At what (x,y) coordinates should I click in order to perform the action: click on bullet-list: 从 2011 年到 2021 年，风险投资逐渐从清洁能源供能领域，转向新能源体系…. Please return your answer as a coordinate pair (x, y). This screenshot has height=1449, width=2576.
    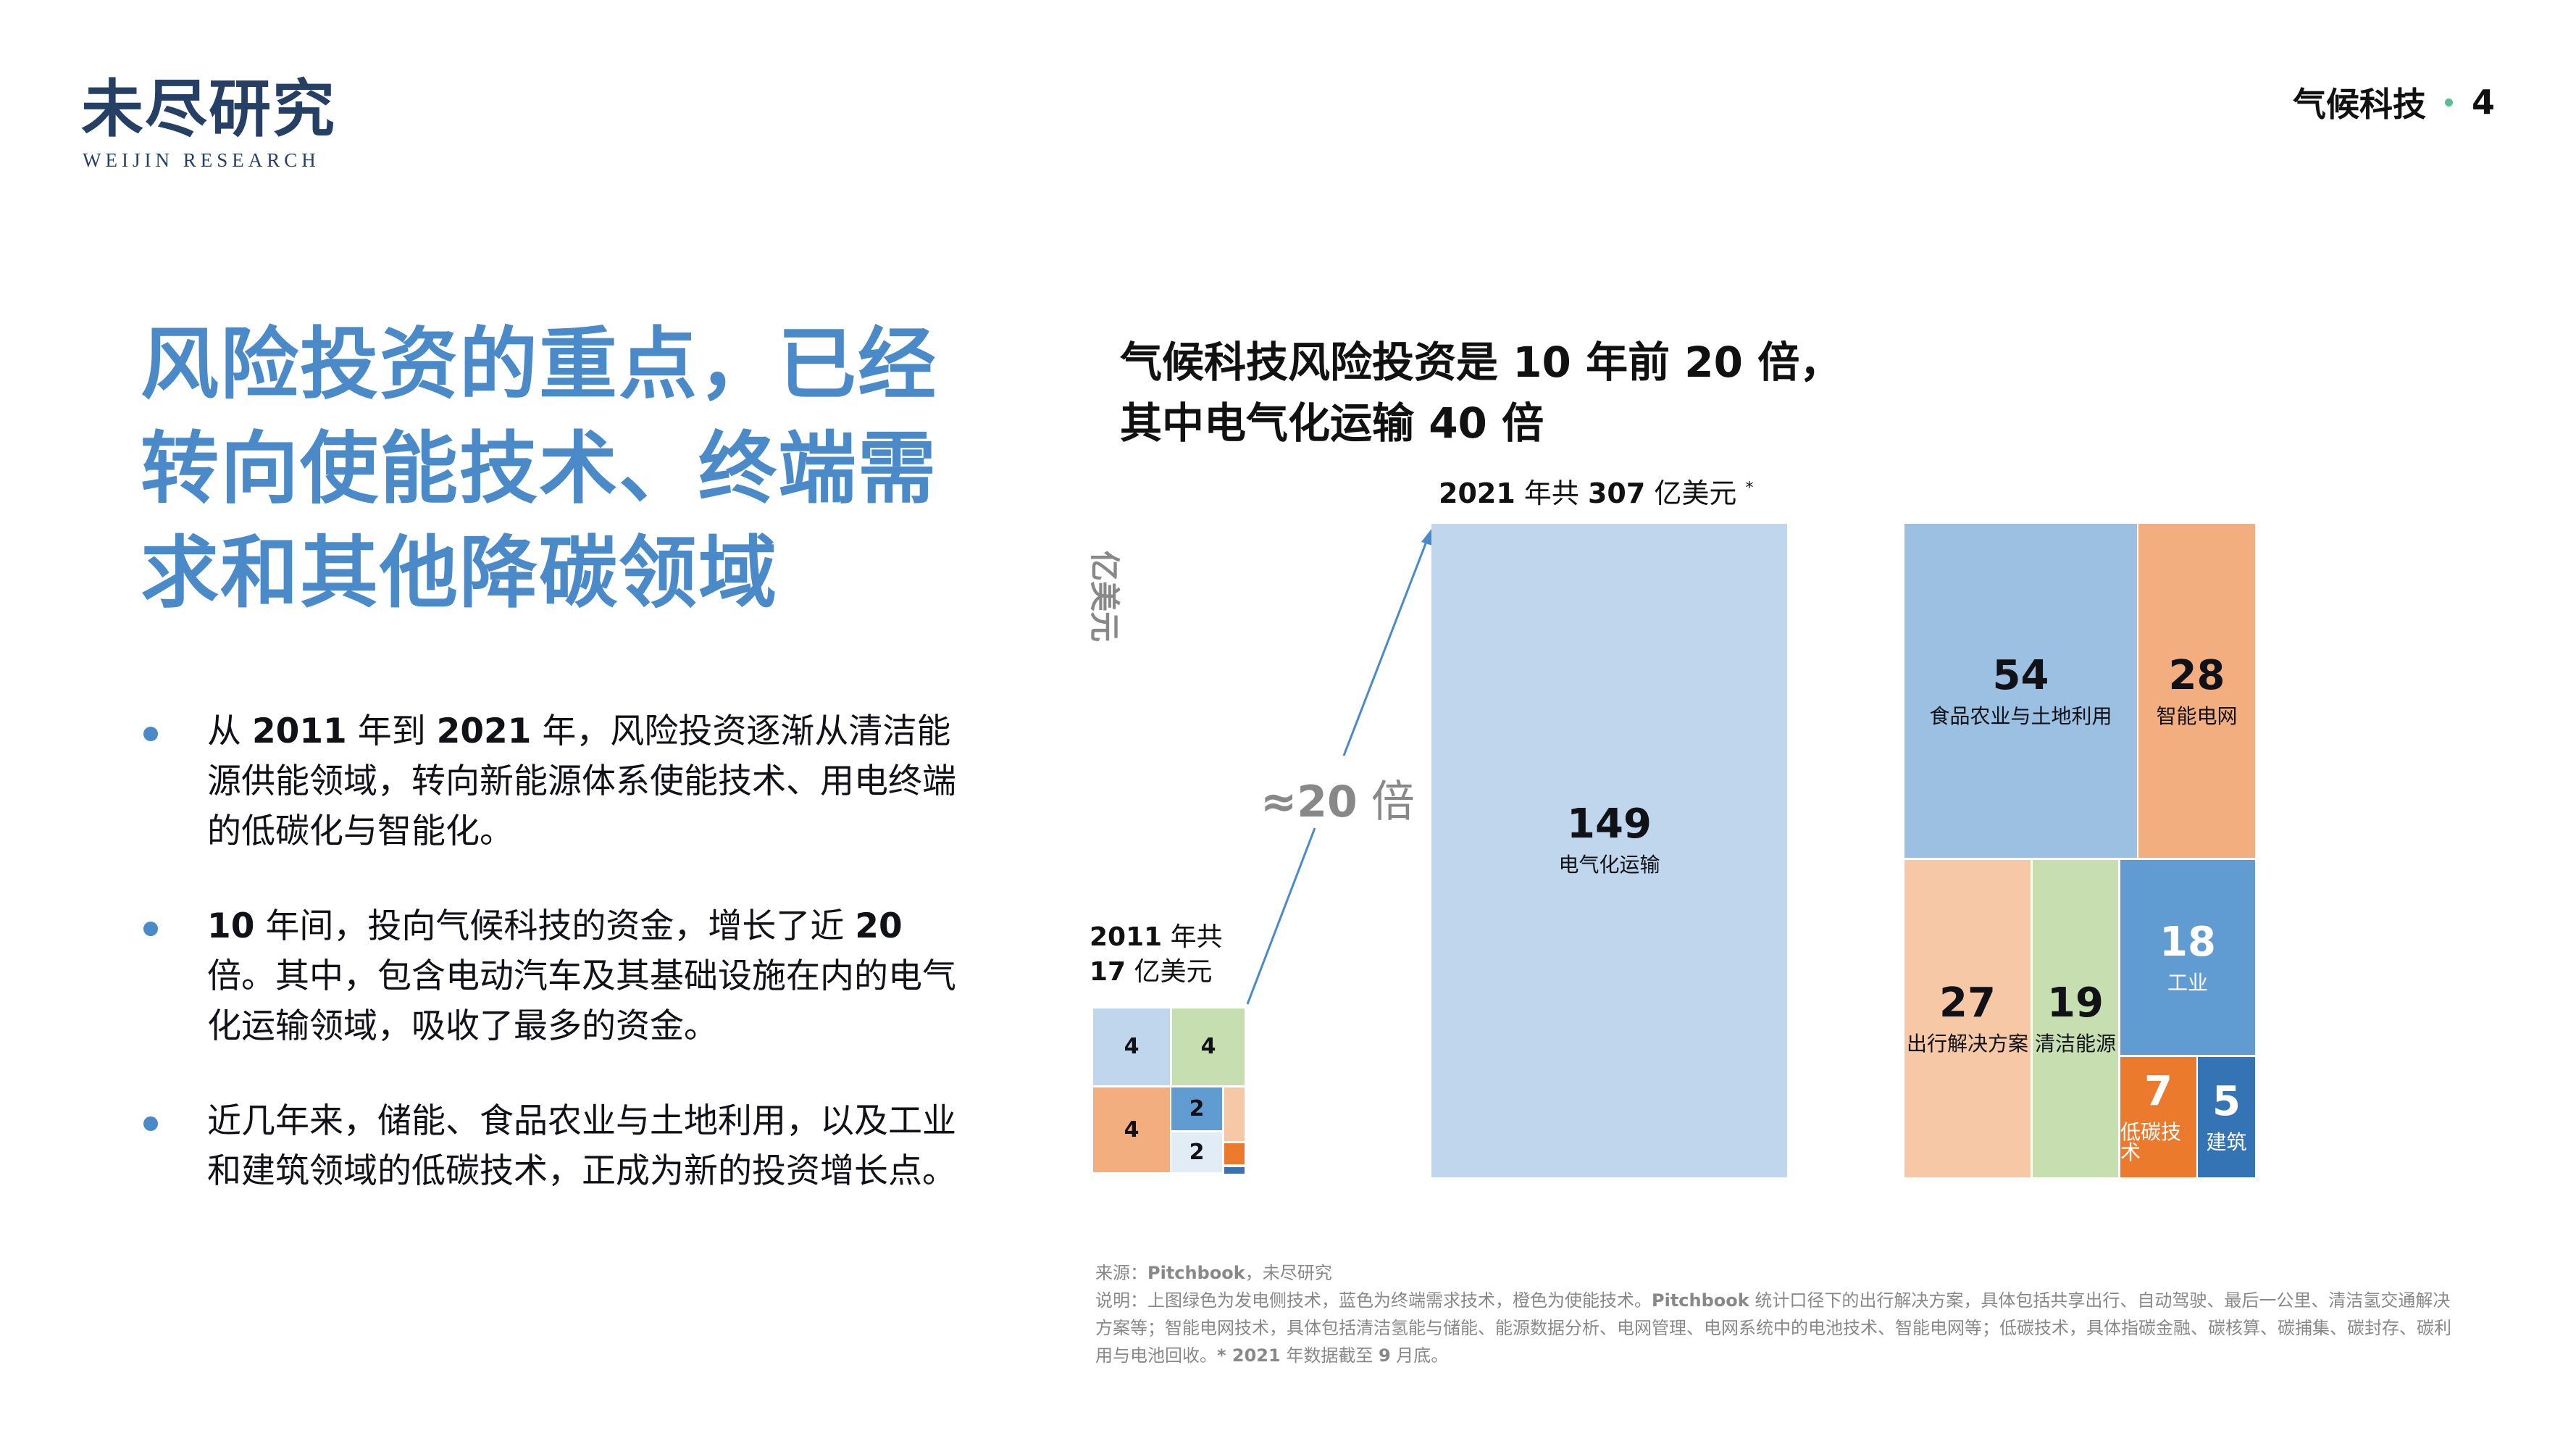
    Looking at the image, I should click on (555, 973).